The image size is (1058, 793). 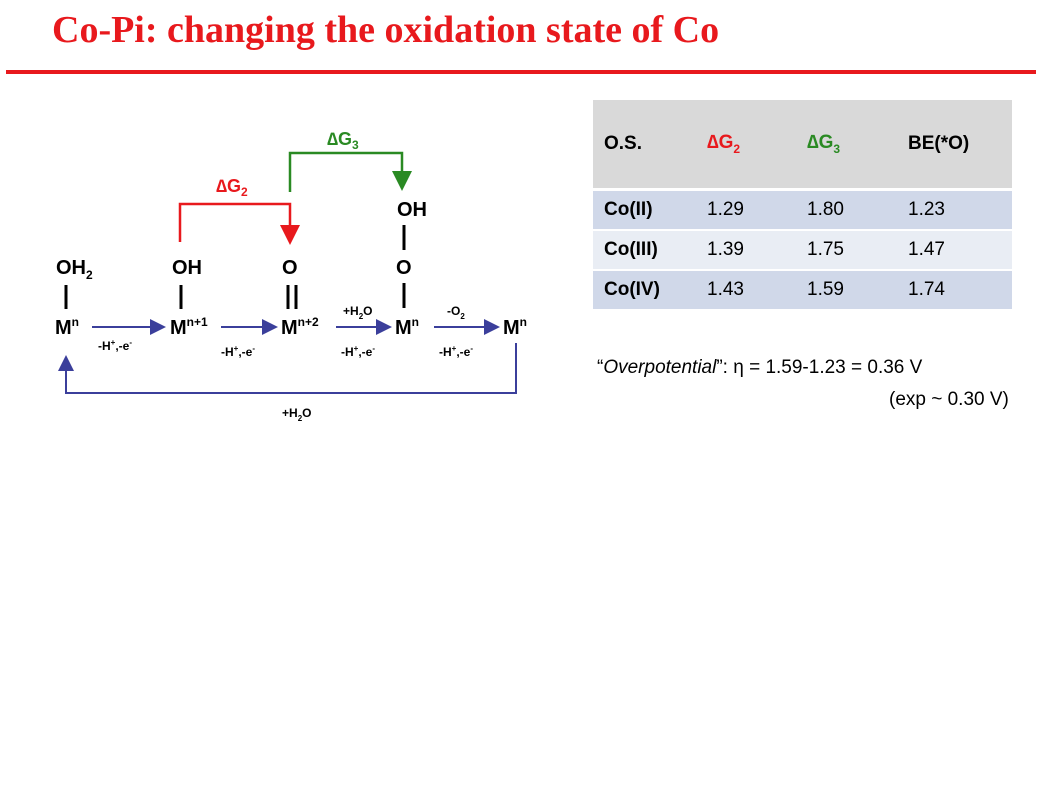 What do you see at coordinates (644, 210) in the screenshot?
I see `table-cell: Co(II)` at bounding box center [644, 210].